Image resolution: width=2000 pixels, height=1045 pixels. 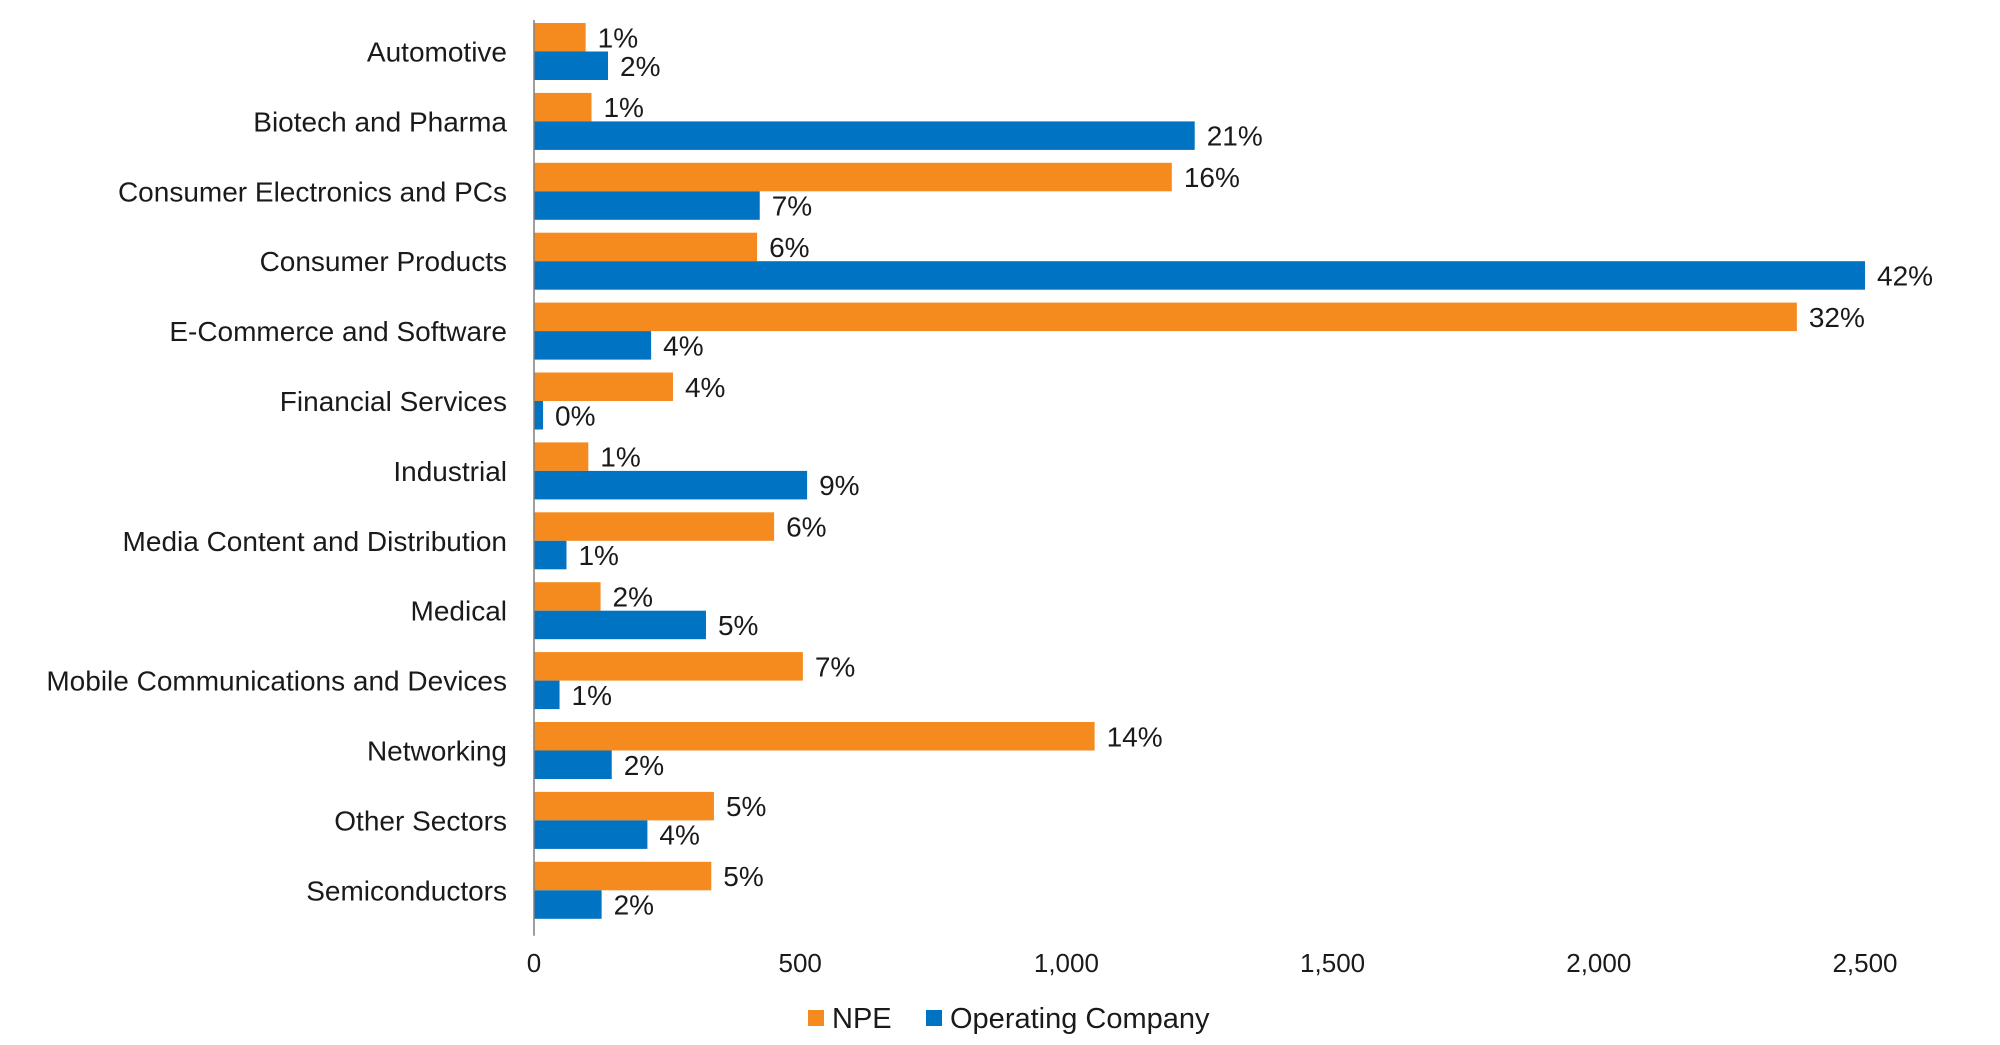 What do you see at coordinates (835, 666) in the screenshot?
I see `data-label-npe-mobile-communications-and-devices: 7%` at bounding box center [835, 666].